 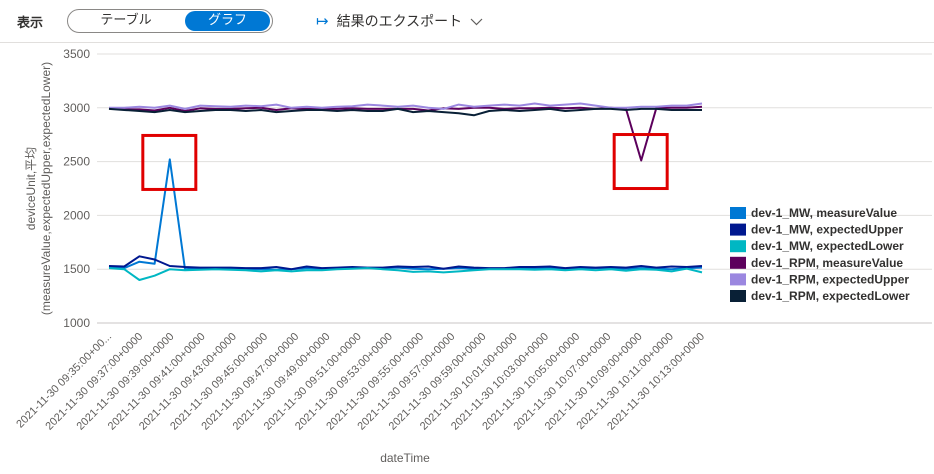 I want to click on view-toggle: テーブル グラフ, so click(x=170, y=21).